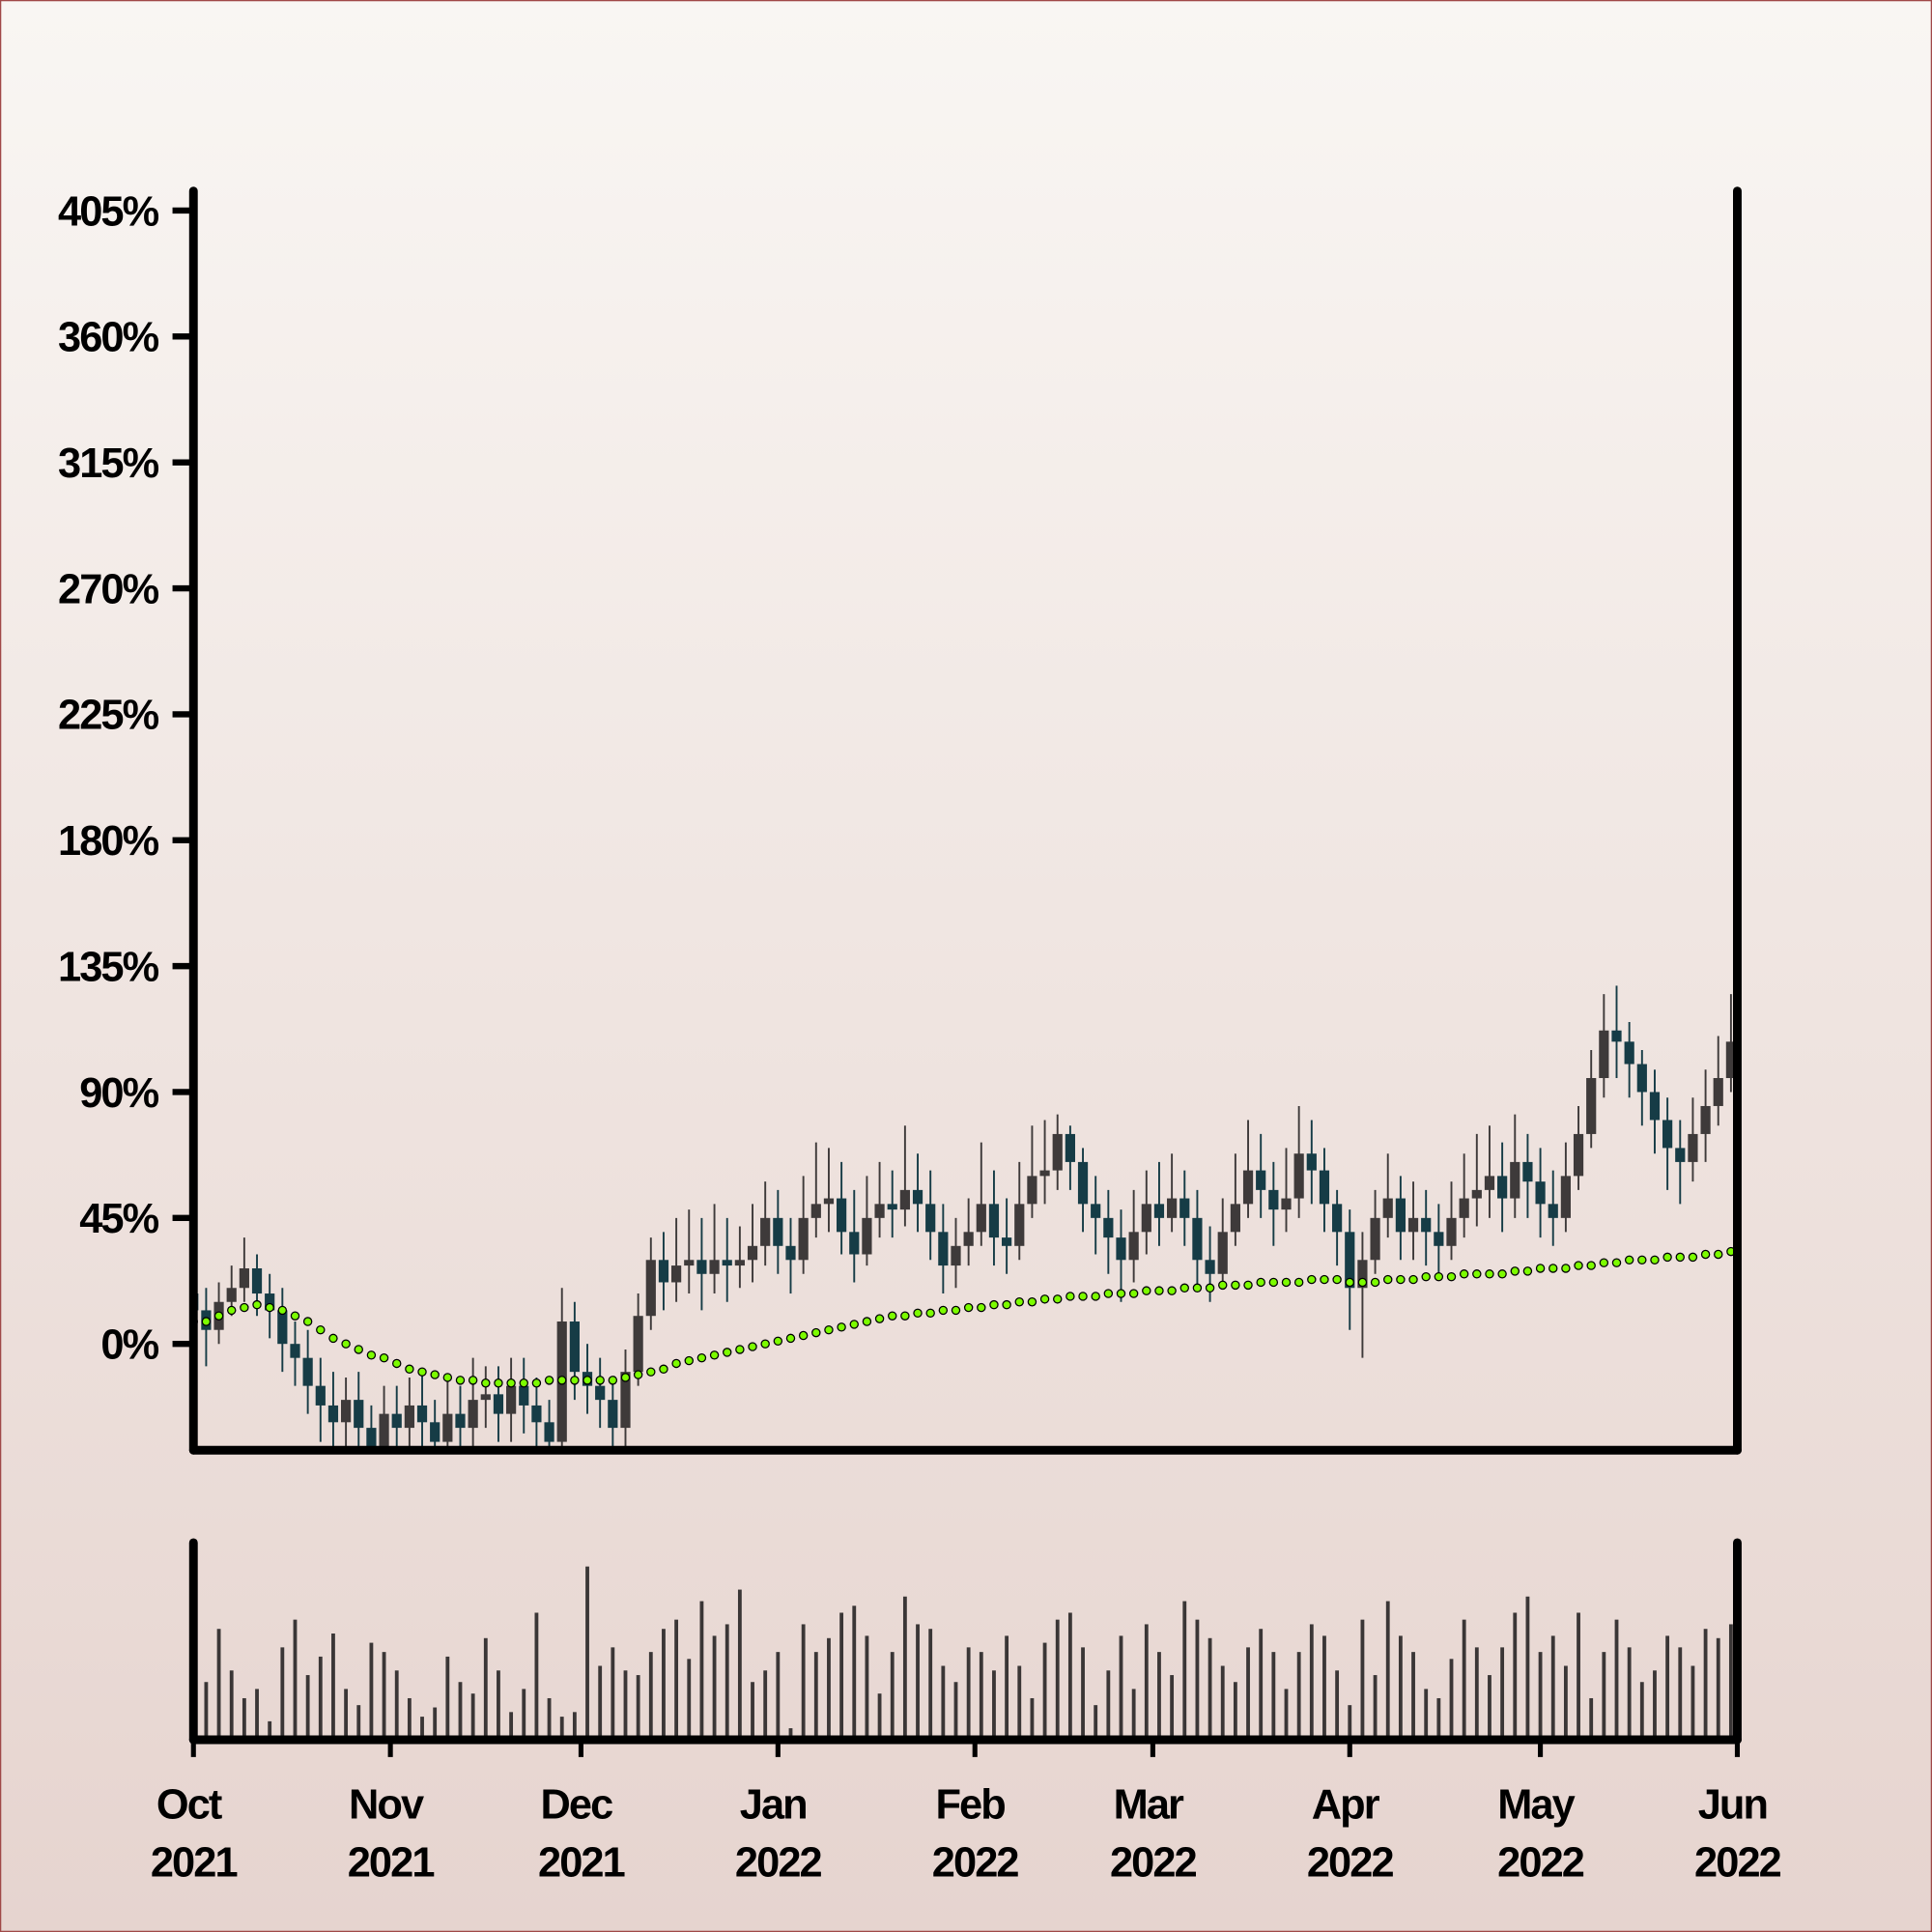 The height and width of the screenshot is (1932, 1932). What do you see at coordinates (1737, 1834) in the screenshot?
I see `x-tick-label: Jun 2022` at bounding box center [1737, 1834].